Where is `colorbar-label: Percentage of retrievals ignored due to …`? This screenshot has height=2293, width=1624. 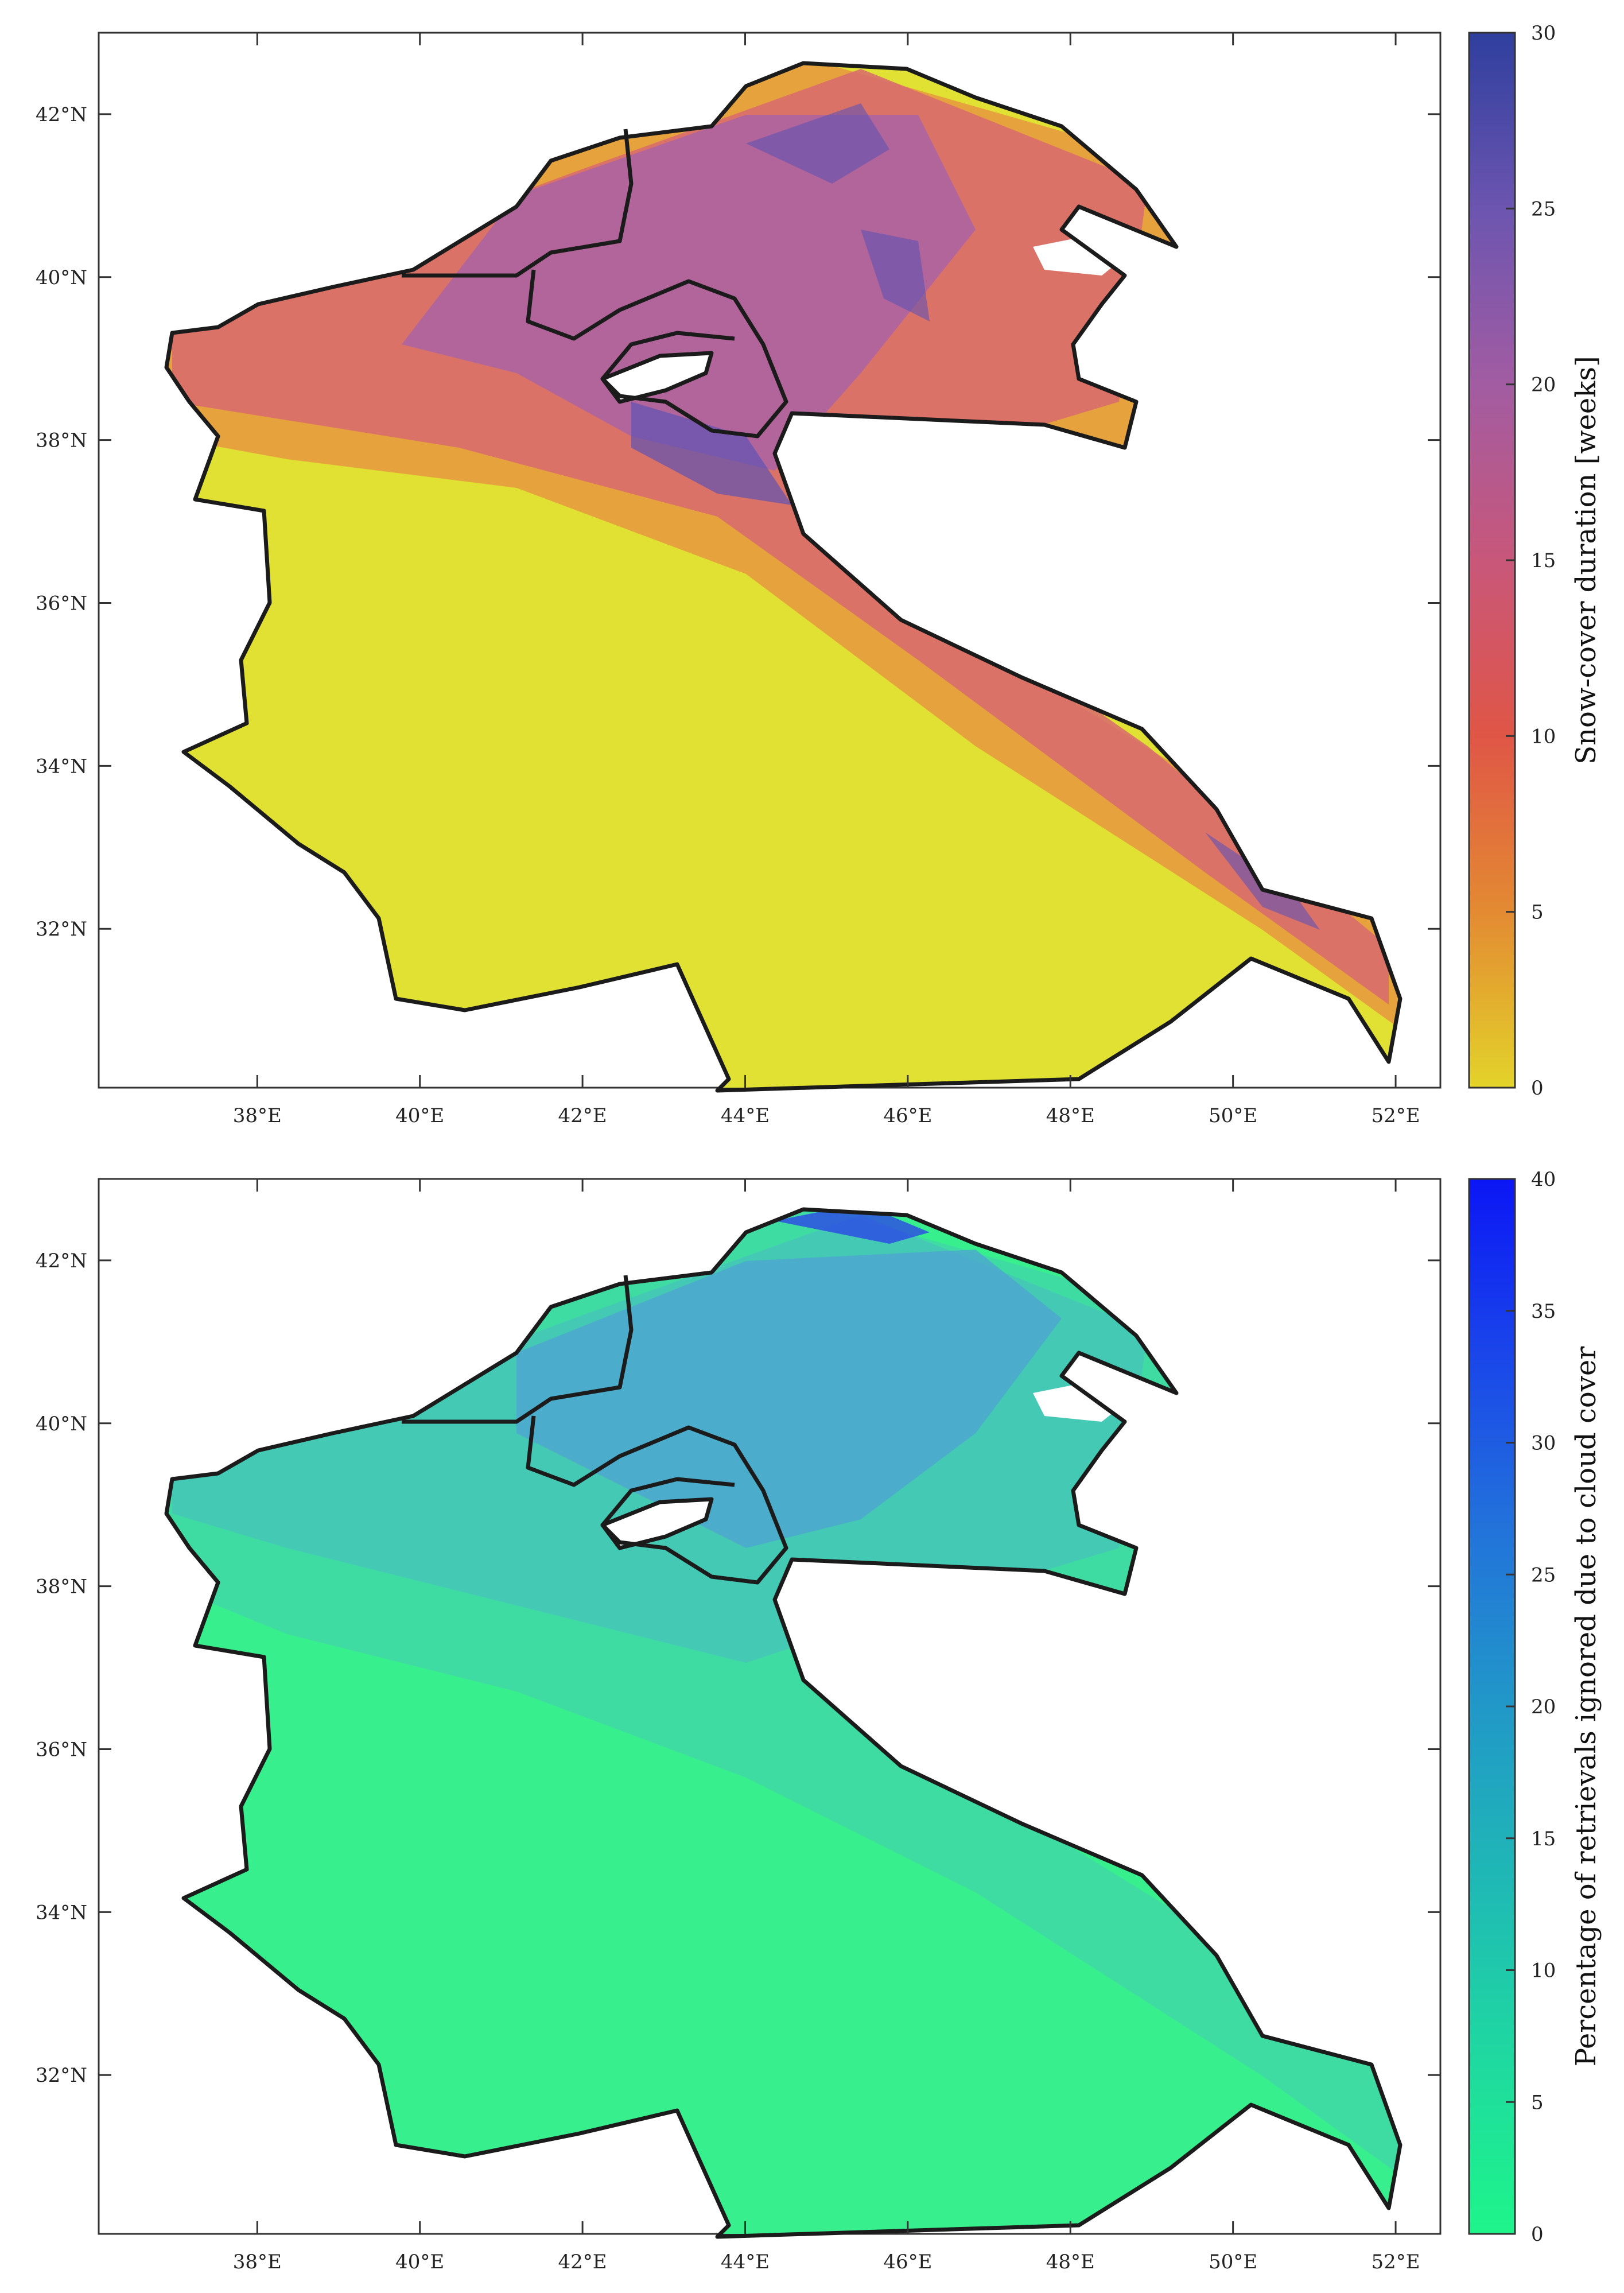
colorbar-label: Percentage of retrievals ignored due to … is located at coordinates (1586, 1707).